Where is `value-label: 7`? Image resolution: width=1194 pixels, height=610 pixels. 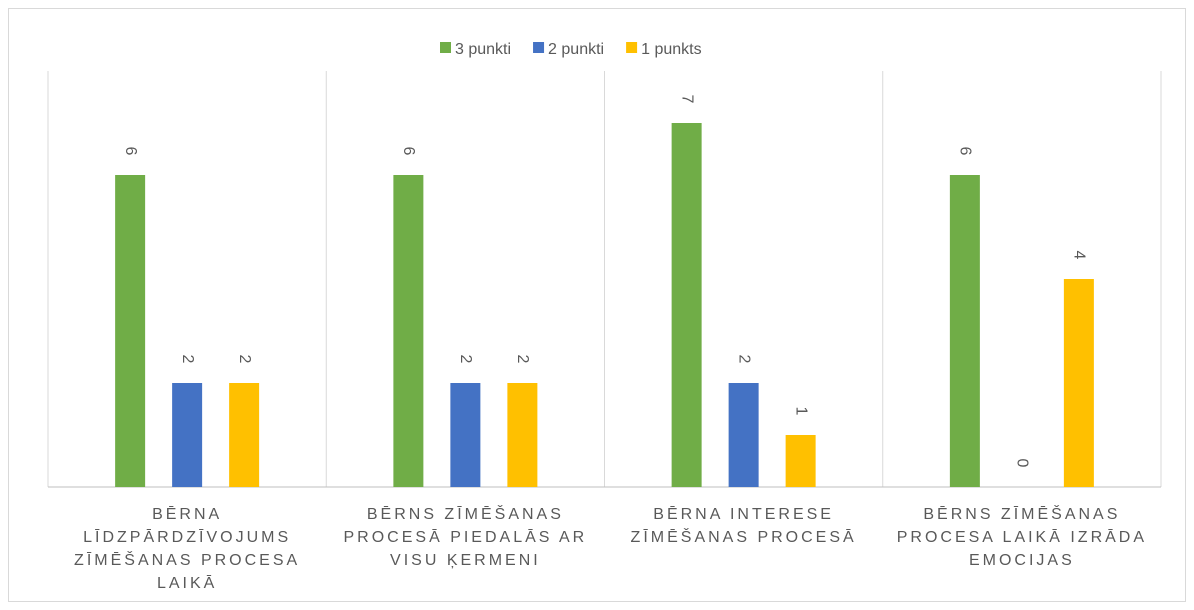
value-label: 7 is located at coordinates (686, 99).